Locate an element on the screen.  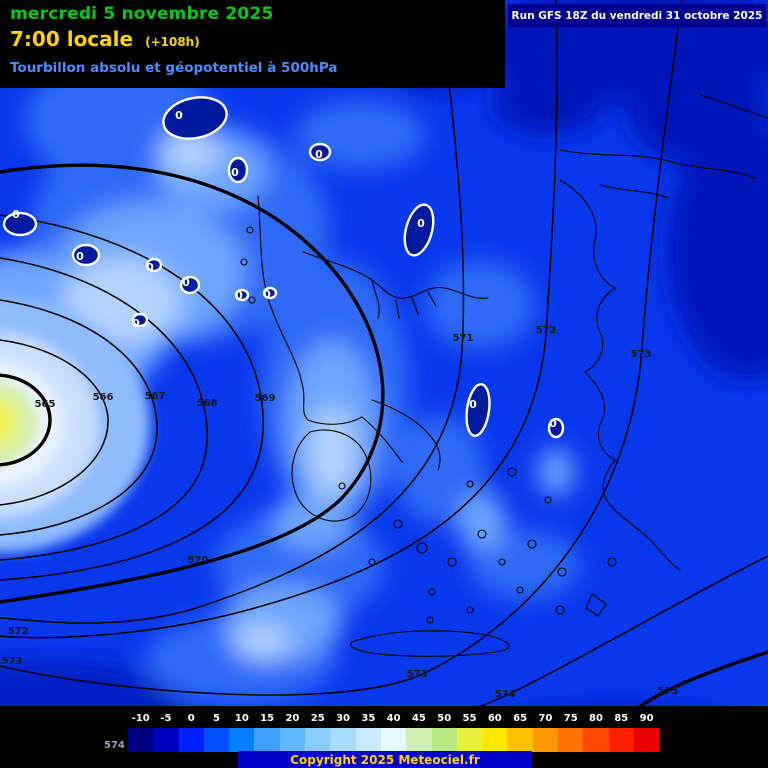
clipped-contour-label: 574 is located at coordinates (114, 745).